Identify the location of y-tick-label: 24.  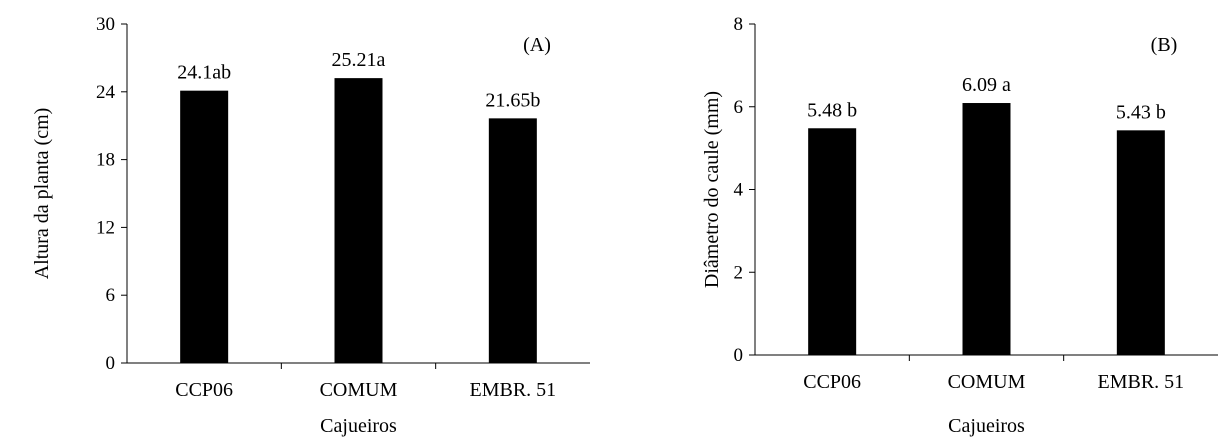
(106, 92).